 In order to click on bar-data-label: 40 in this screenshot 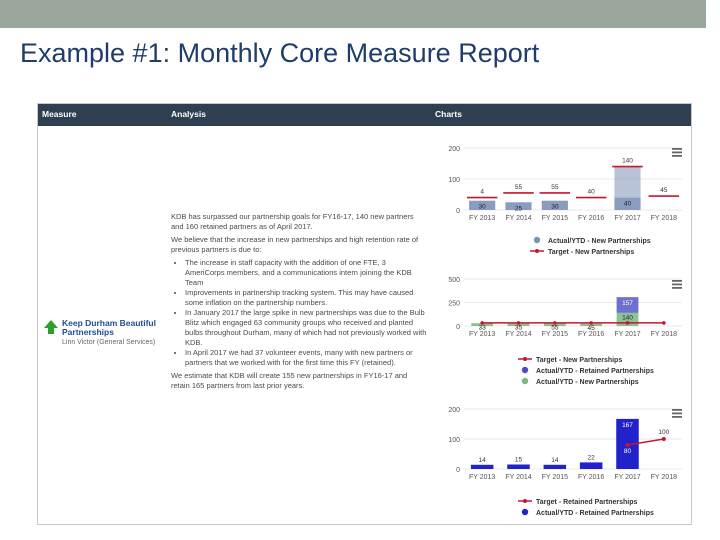, I will do `click(628, 204)`.